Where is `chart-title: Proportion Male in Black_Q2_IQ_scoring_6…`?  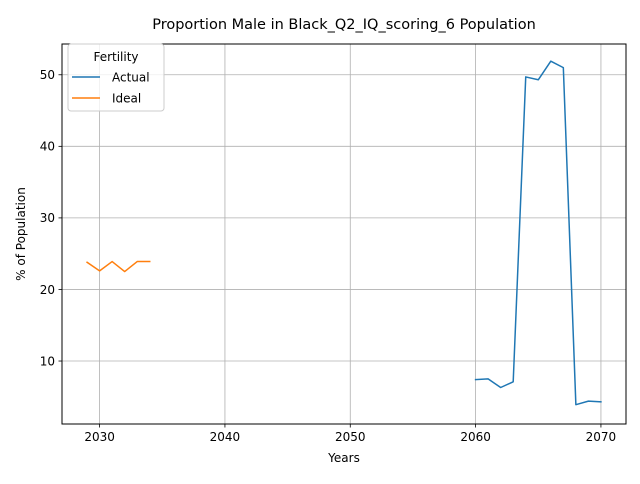
chart-title: Proportion Male in Black_Q2_IQ_scoring_6… is located at coordinates (344, 25).